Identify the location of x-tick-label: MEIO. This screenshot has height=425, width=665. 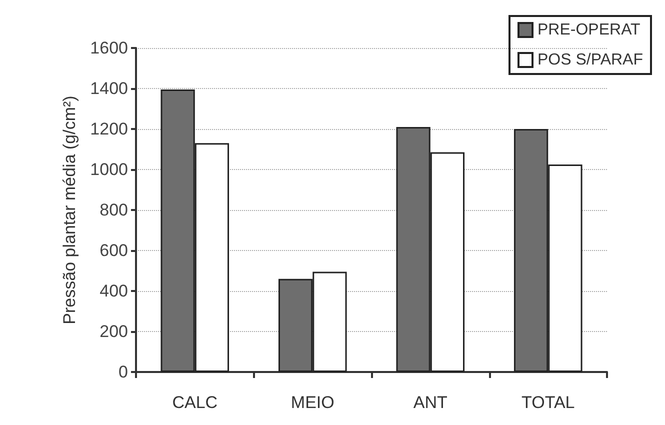
(312, 402).